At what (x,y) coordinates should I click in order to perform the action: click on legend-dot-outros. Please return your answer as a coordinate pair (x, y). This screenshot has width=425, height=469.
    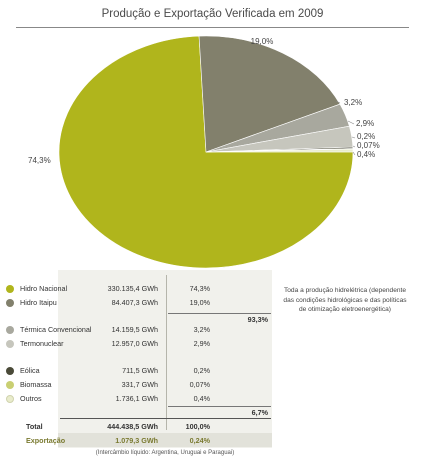
    Looking at the image, I should click on (10, 399).